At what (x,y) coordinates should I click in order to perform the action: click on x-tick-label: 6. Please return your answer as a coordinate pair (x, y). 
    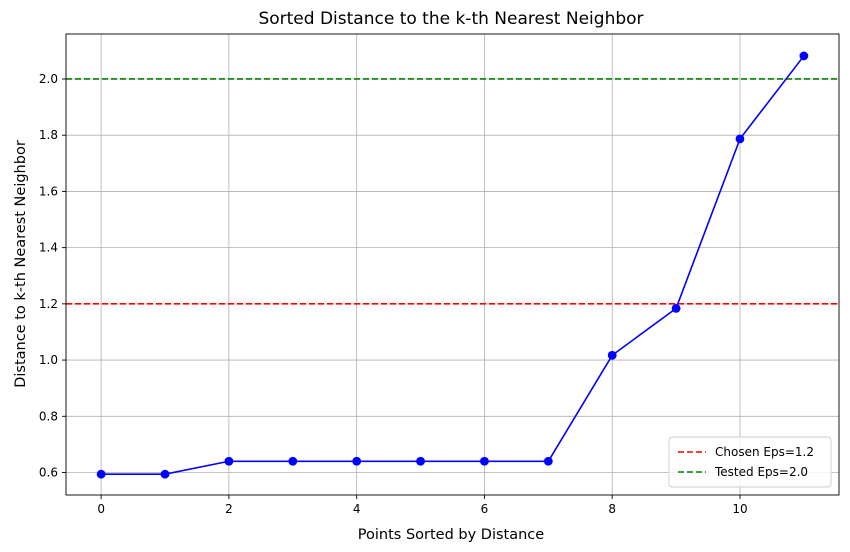
    Looking at the image, I should click on (485, 509).